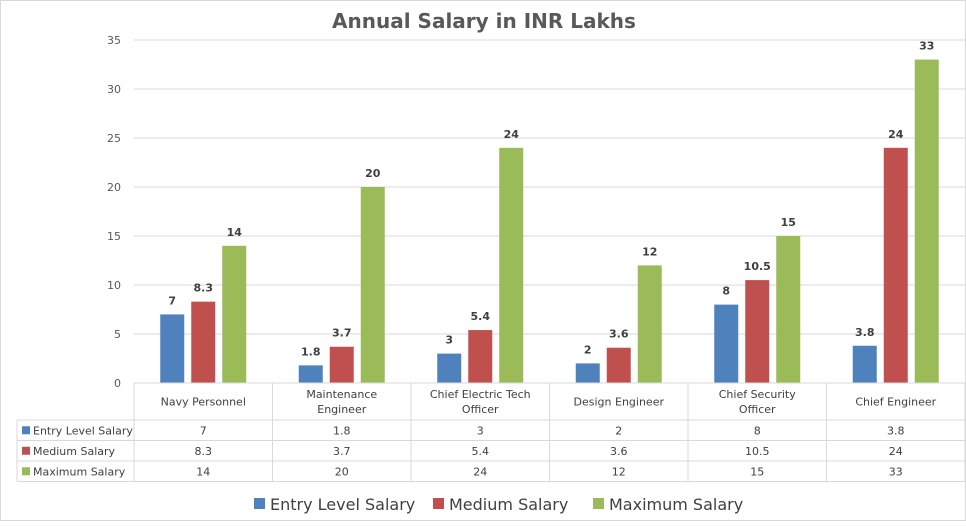  What do you see at coordinates (203, 471) in the screenshot?
I see `table-cell: 14` at bounding box center [203, 471].